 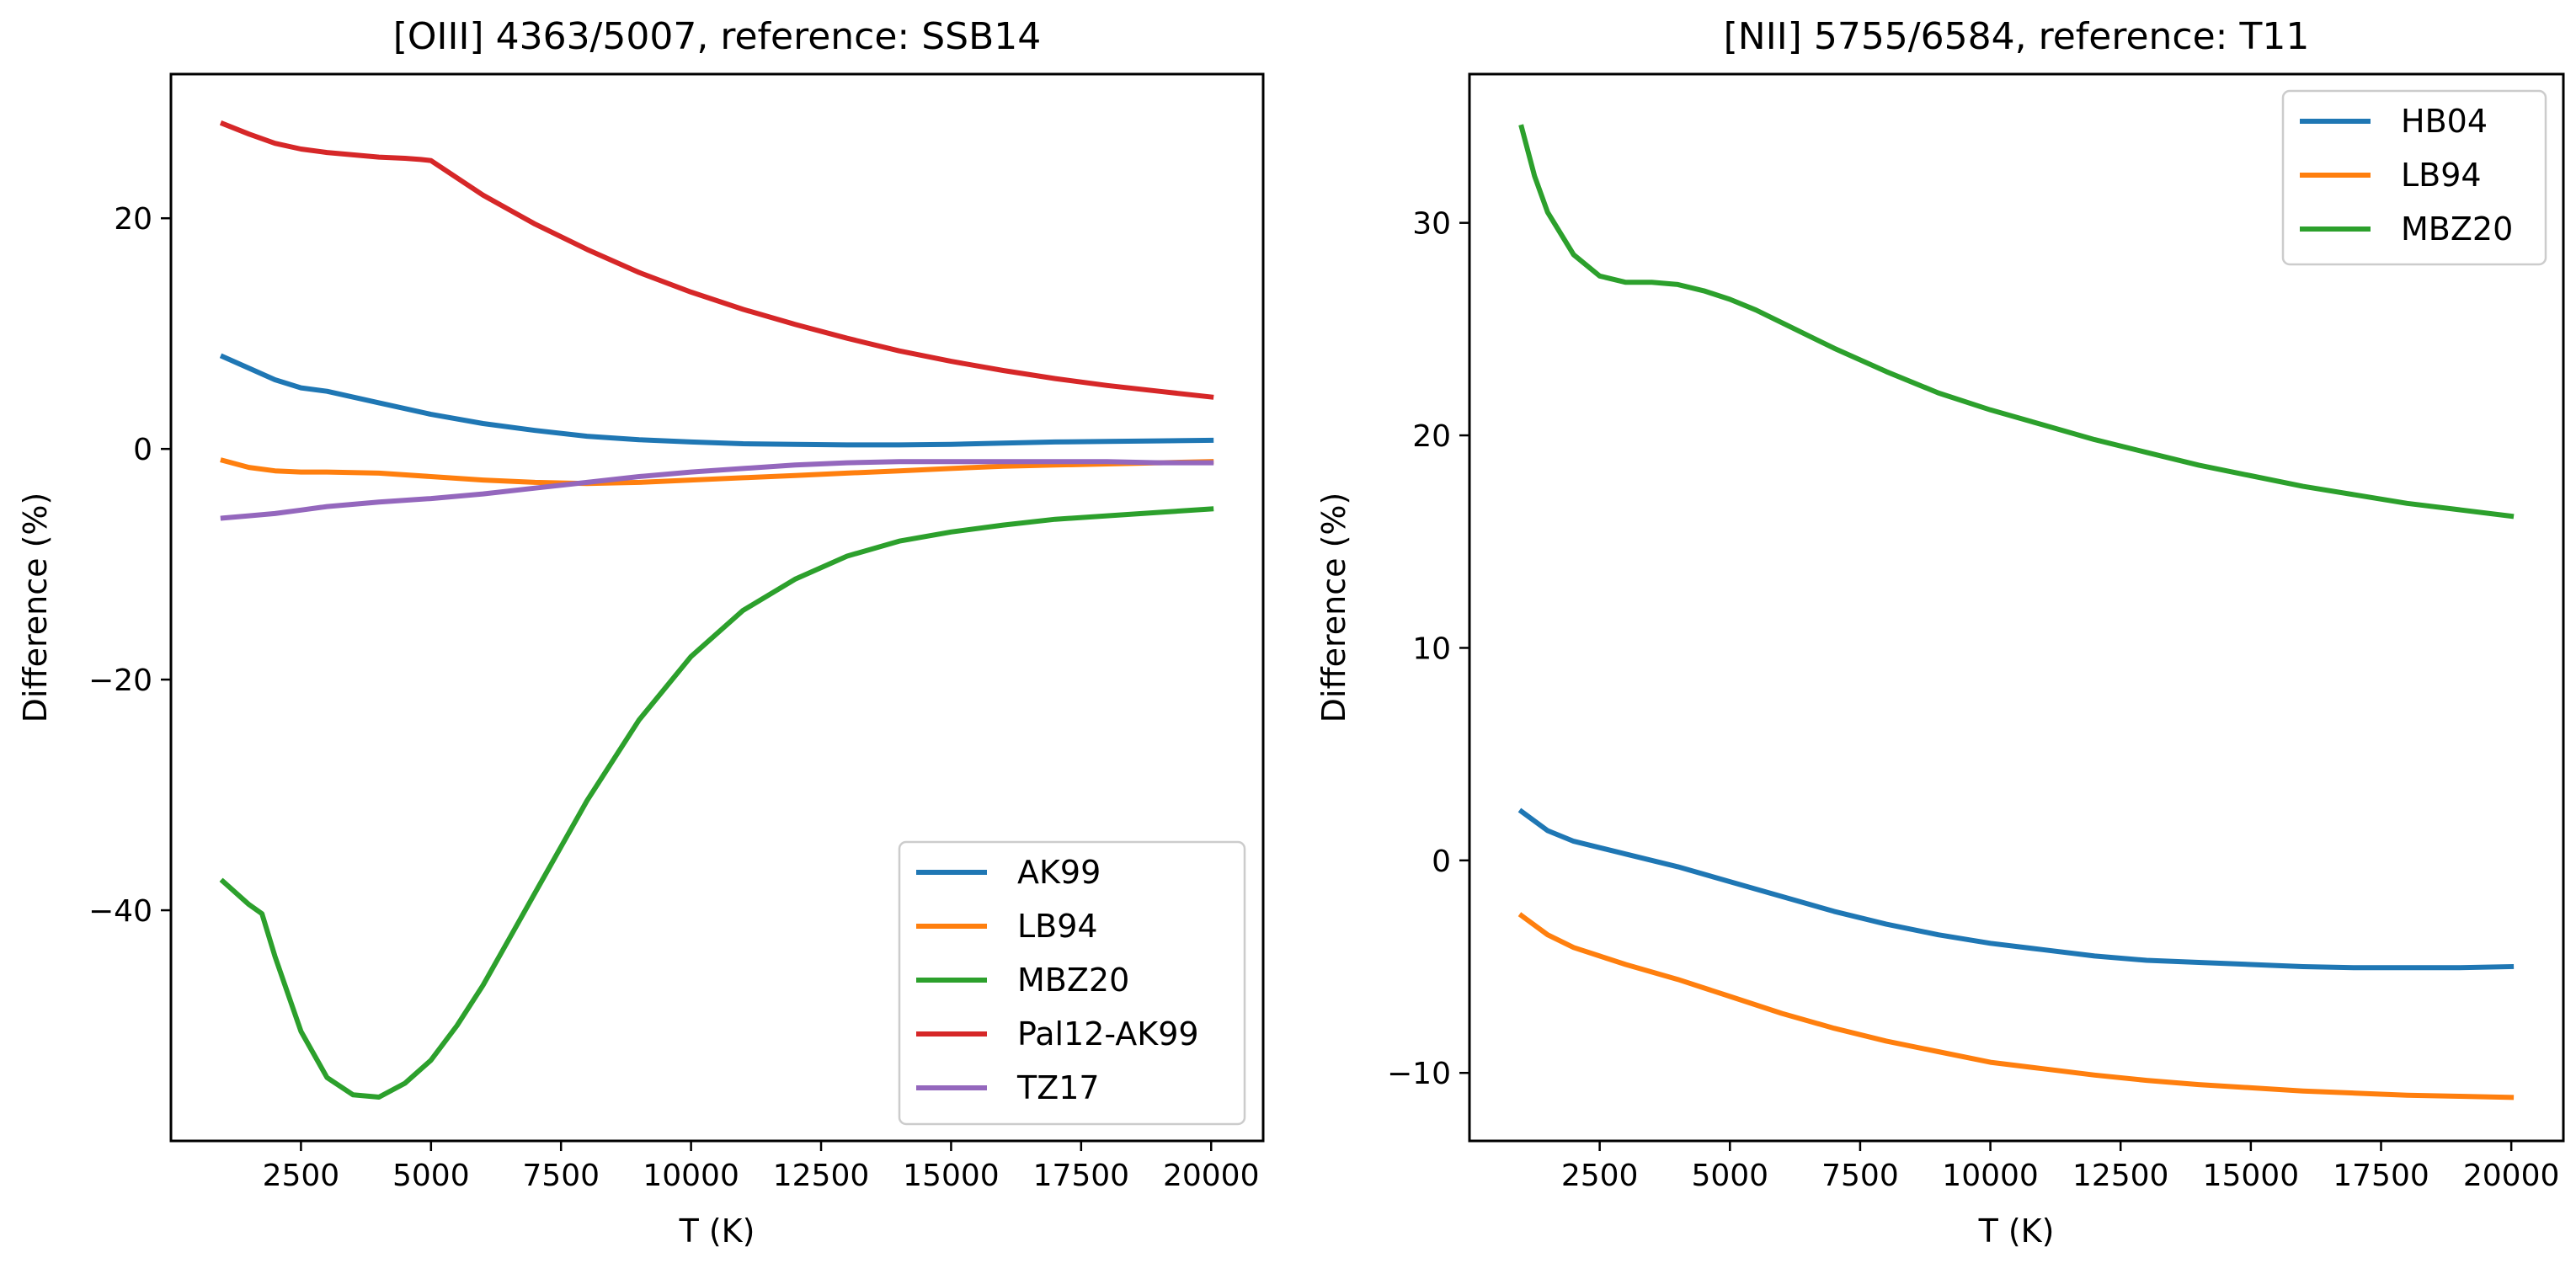 I want to click on series-line-mbz20, so click(x=2016, y=322).